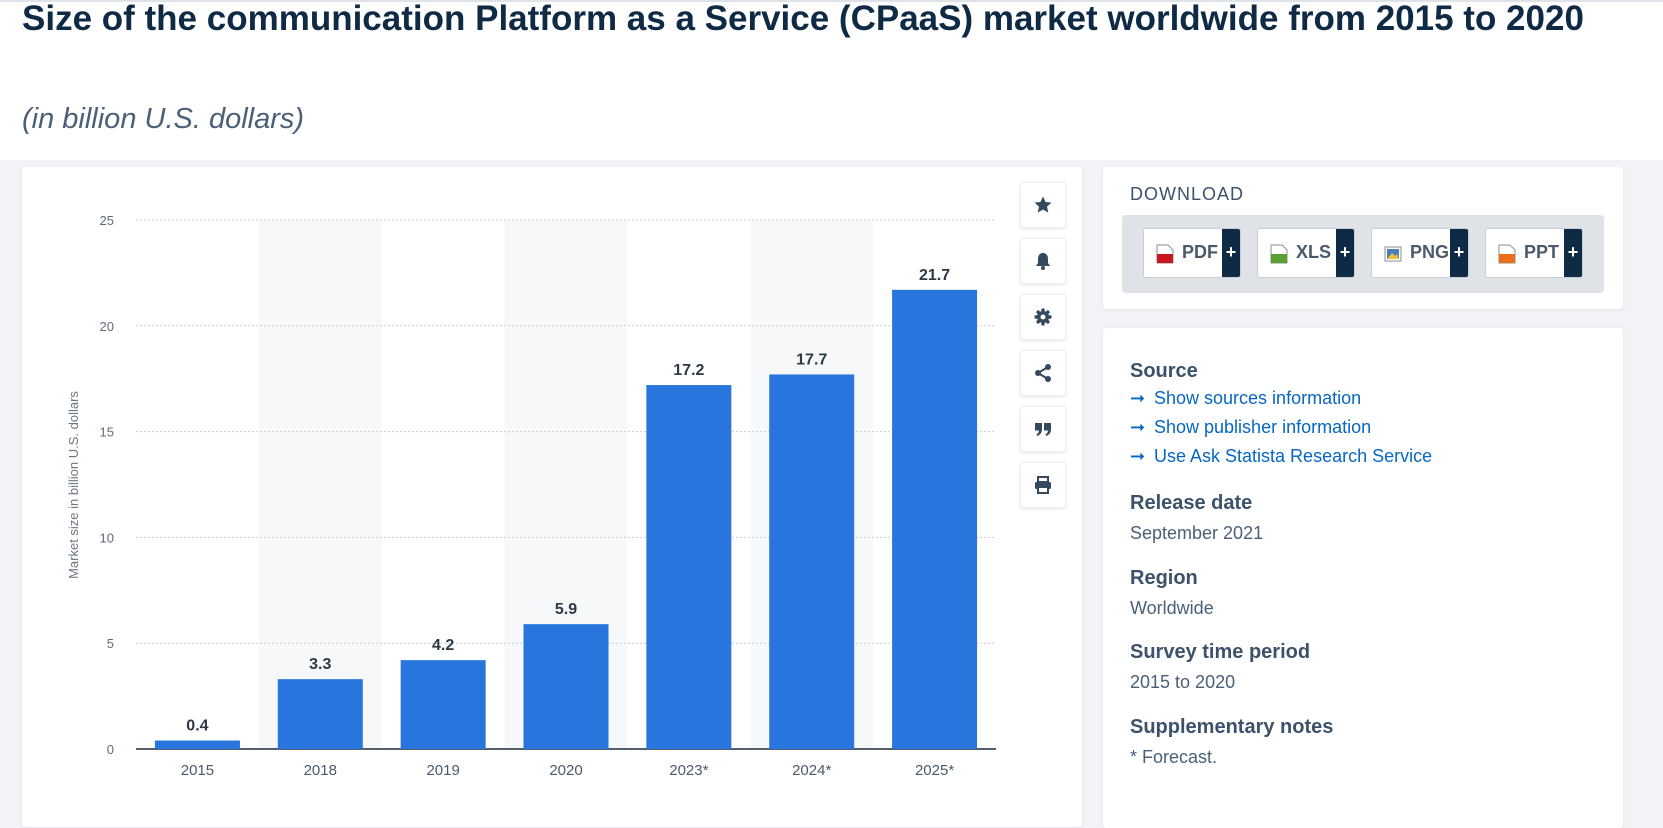 This screenshot has height=828, width=1663. I want to click on x-tick-label: 2015, so click(197, 770).